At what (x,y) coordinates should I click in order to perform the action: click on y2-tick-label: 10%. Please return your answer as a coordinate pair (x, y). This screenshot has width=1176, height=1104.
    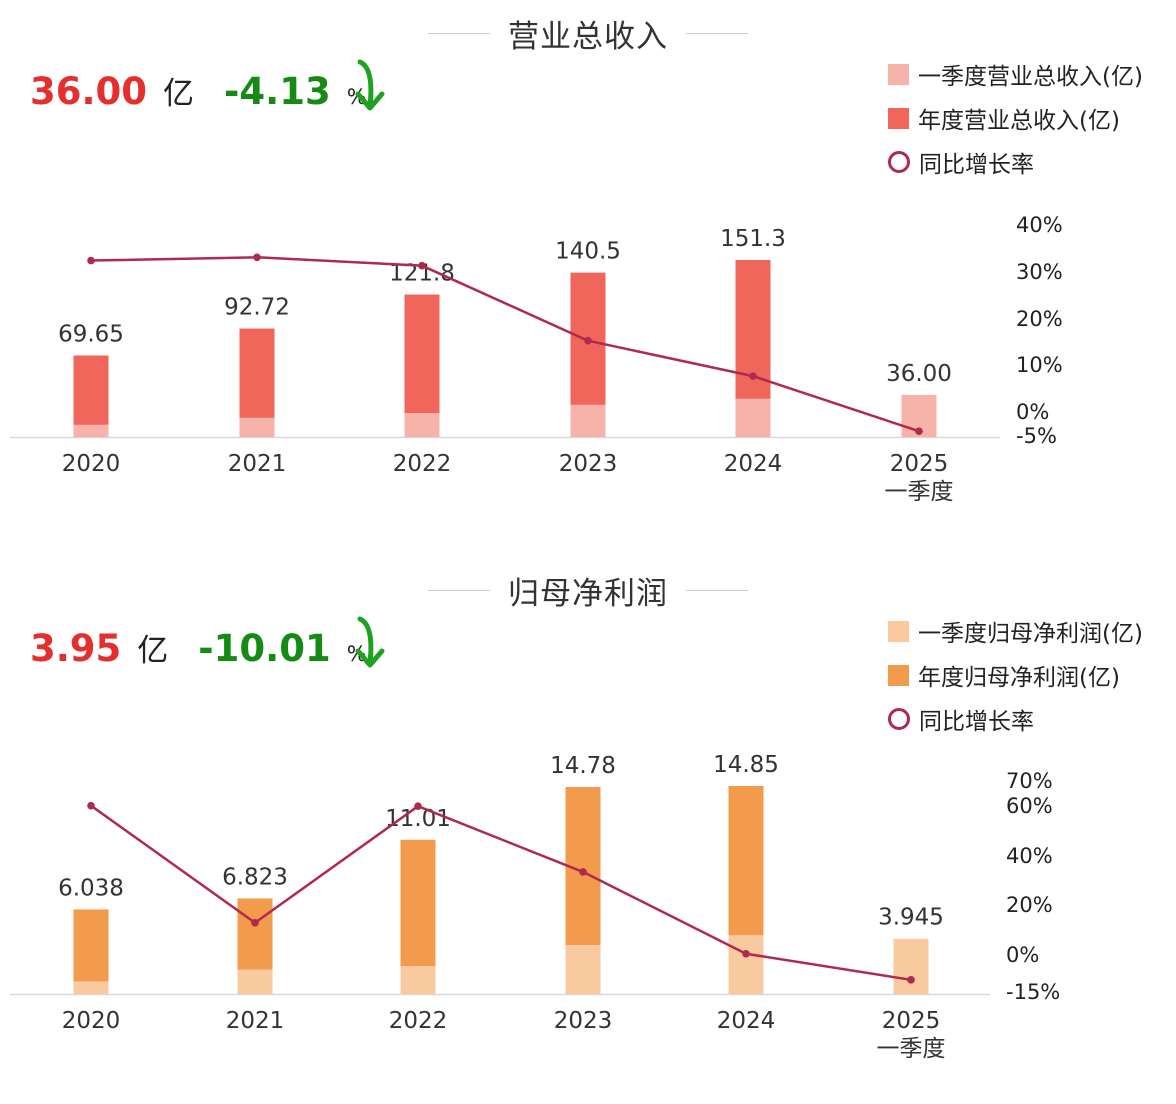
    Looking at the image, I should click on (1039, 365).